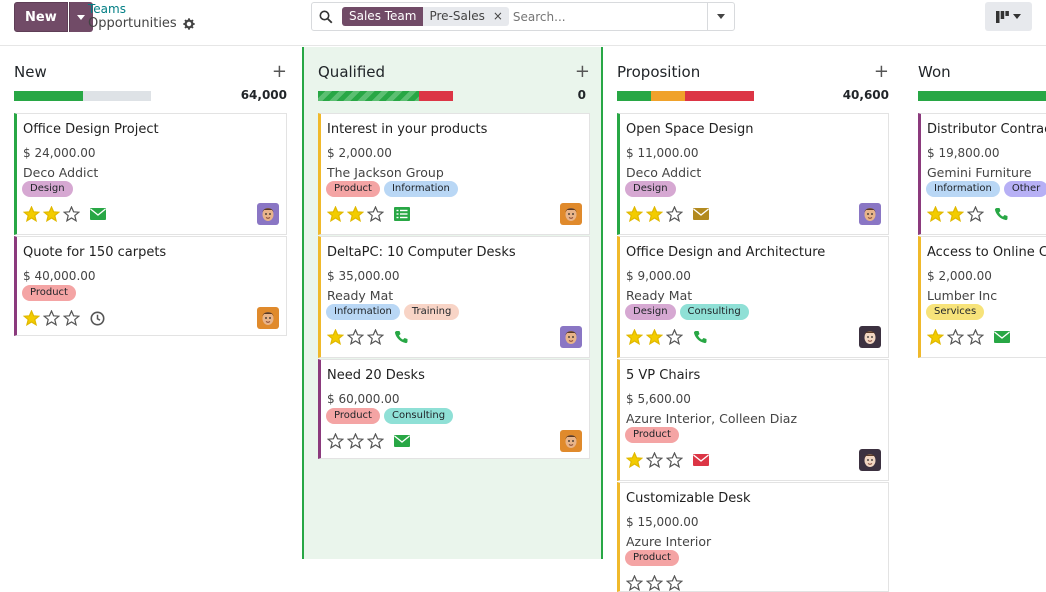 Image resolution: width=1046 pixels, height=592 pixels. Describe the element at coordinates (80, 17) in the screenshot. I see `new-dropdown-toggle` at that location.